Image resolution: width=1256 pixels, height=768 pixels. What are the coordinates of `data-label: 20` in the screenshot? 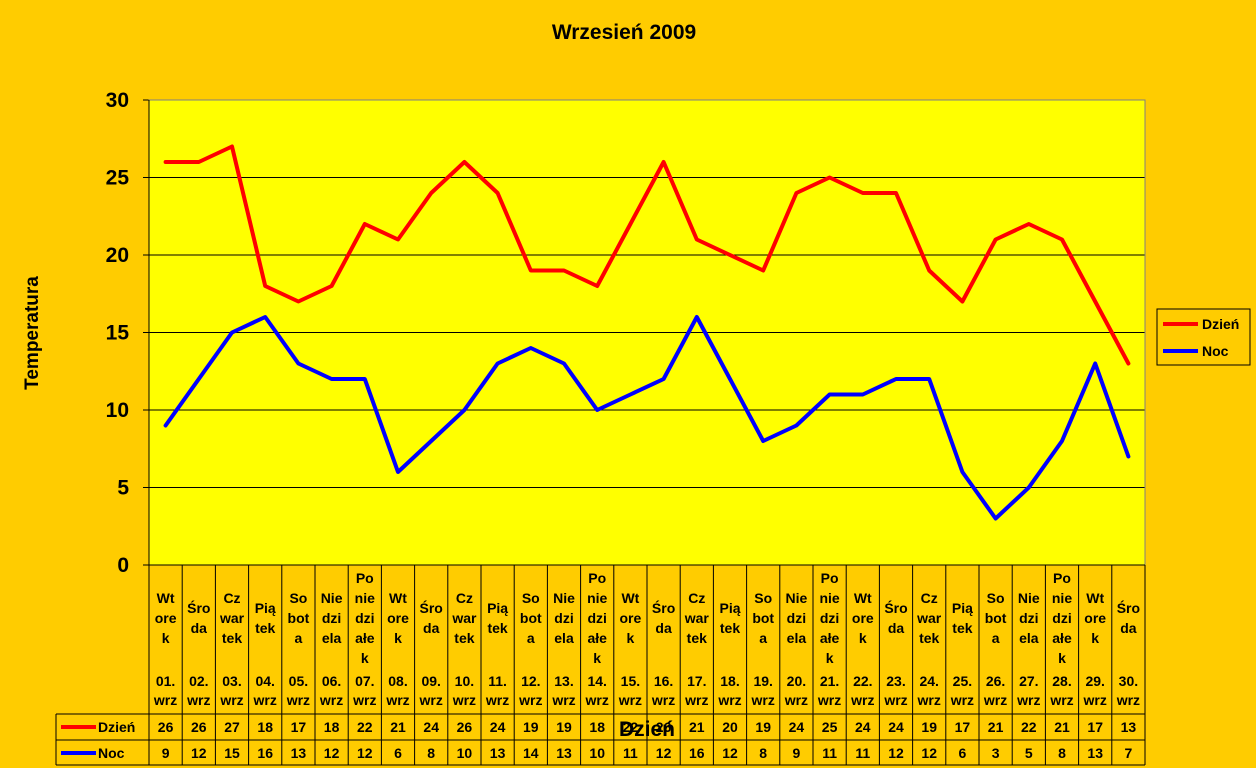 It's located at (730, 727).